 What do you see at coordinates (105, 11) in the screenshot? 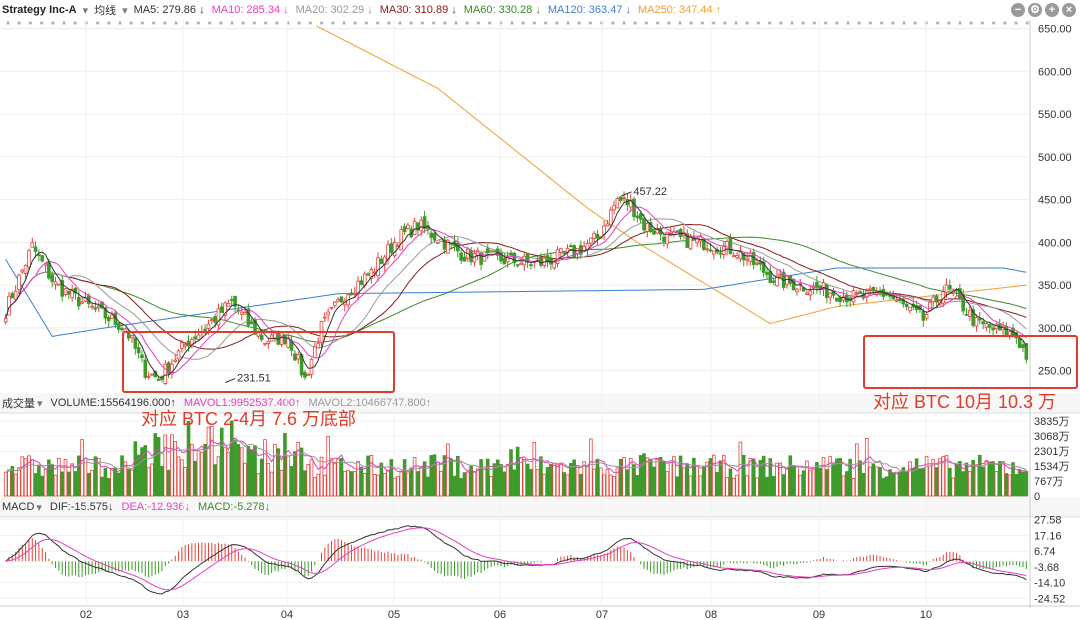
I see `ma-mode-label: 均线` at bounding box center [105, 11].